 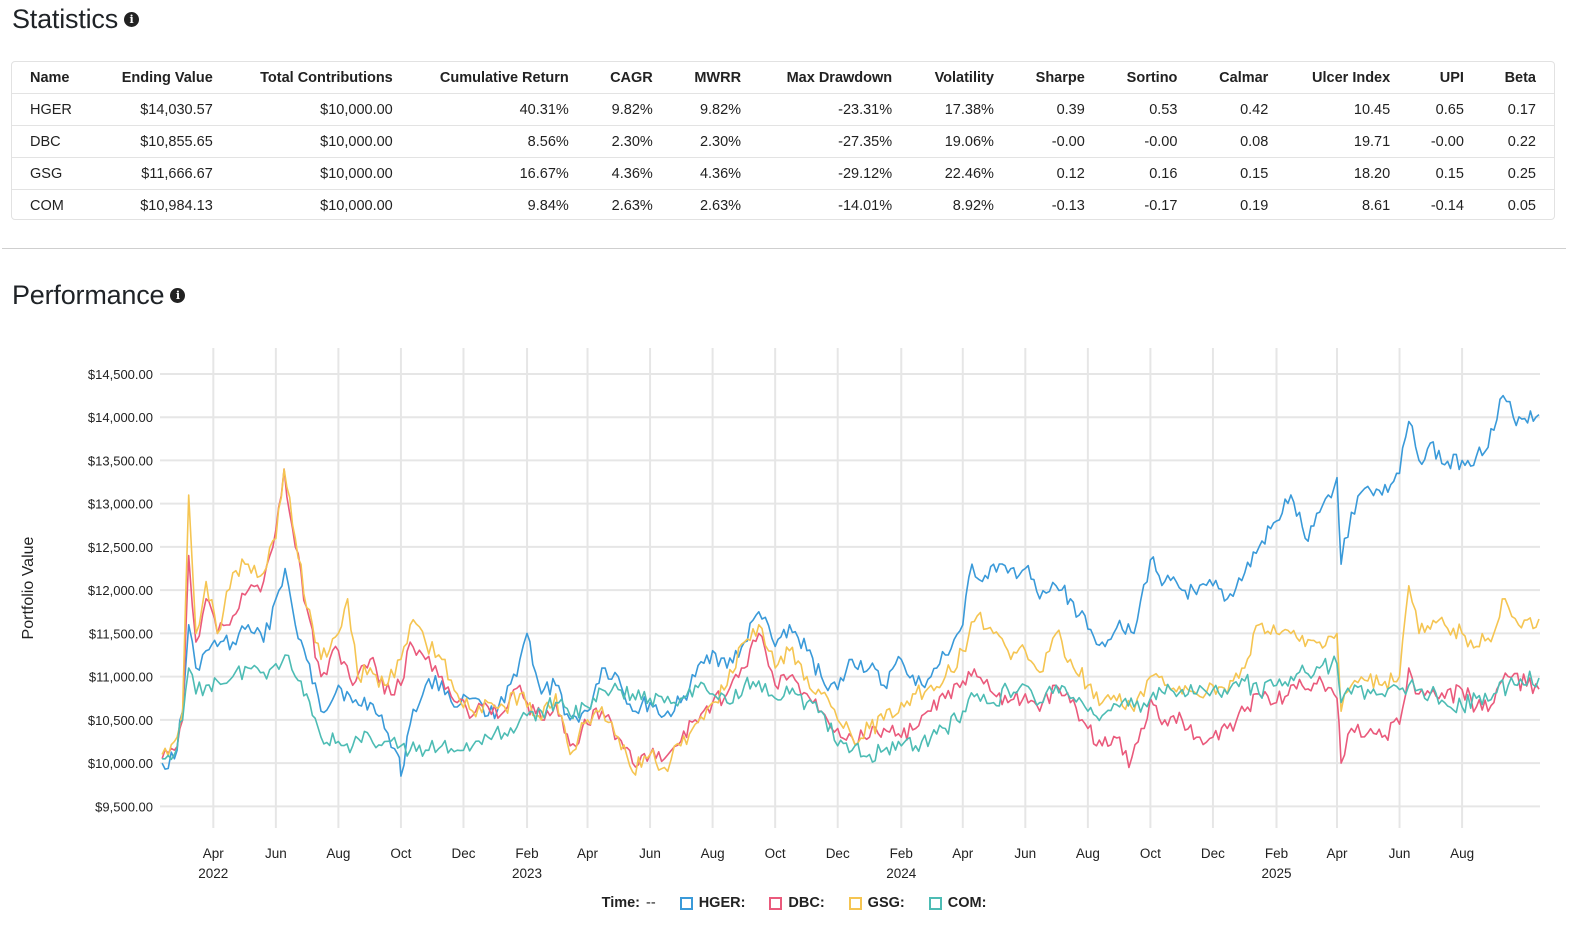 What do you see at coordinates (806, 903) in the screenshot?
I see `legend-label: DBC:` at bounding box center [806, 903].